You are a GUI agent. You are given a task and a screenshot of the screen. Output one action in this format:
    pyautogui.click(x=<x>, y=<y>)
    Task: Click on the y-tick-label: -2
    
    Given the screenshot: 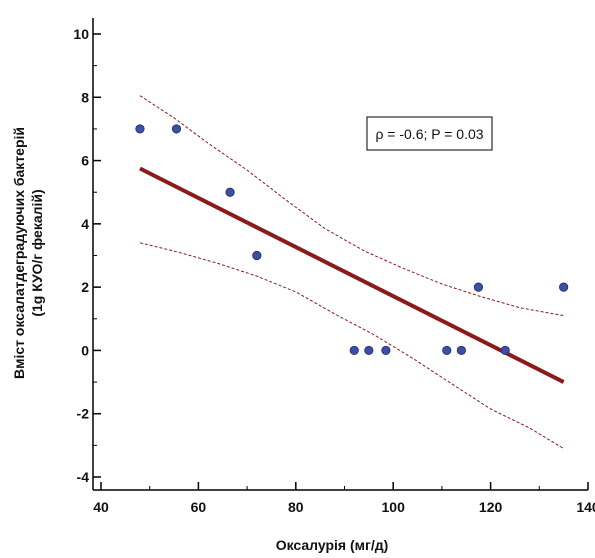 What is the action you would take?
    pyautogui.click(x=83, y=414)
    